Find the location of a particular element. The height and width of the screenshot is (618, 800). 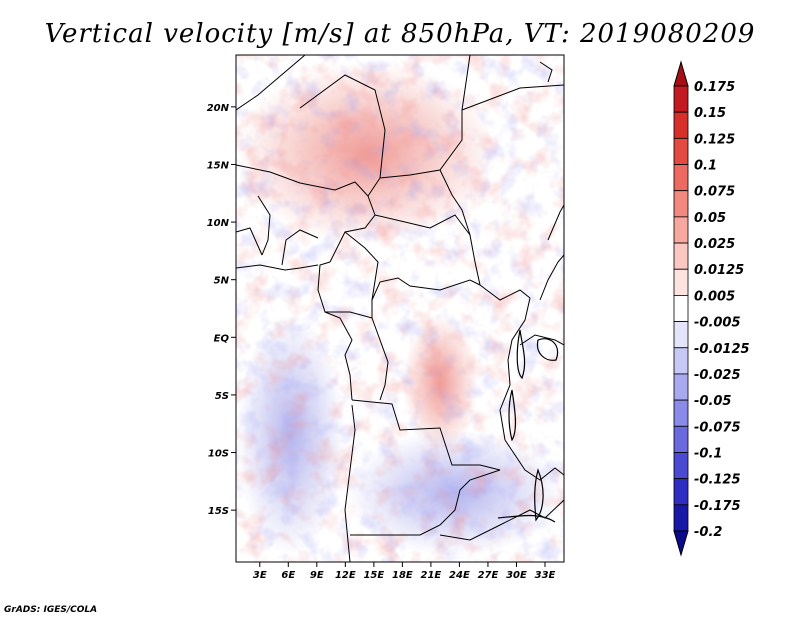

colorbar-bottom-arrow is located at coordinates (681, 543).